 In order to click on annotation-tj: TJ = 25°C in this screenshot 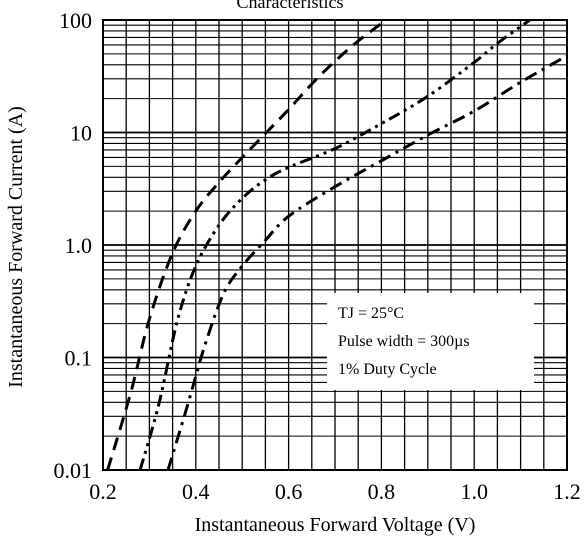, I will do `click(371, 313)`.